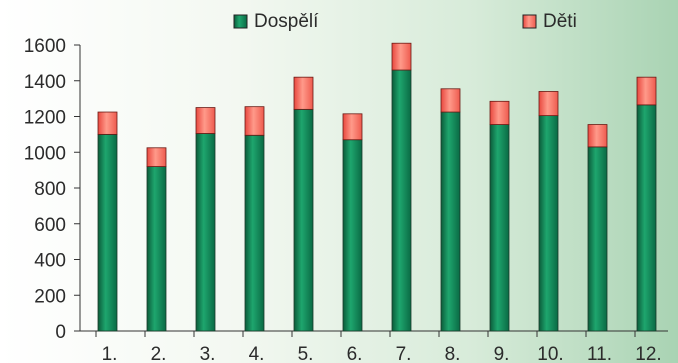  What do you see at coordinates (254, 233) in the screenshot?
I see `bar-dosp-l--4` at bounding box center [254, 233].